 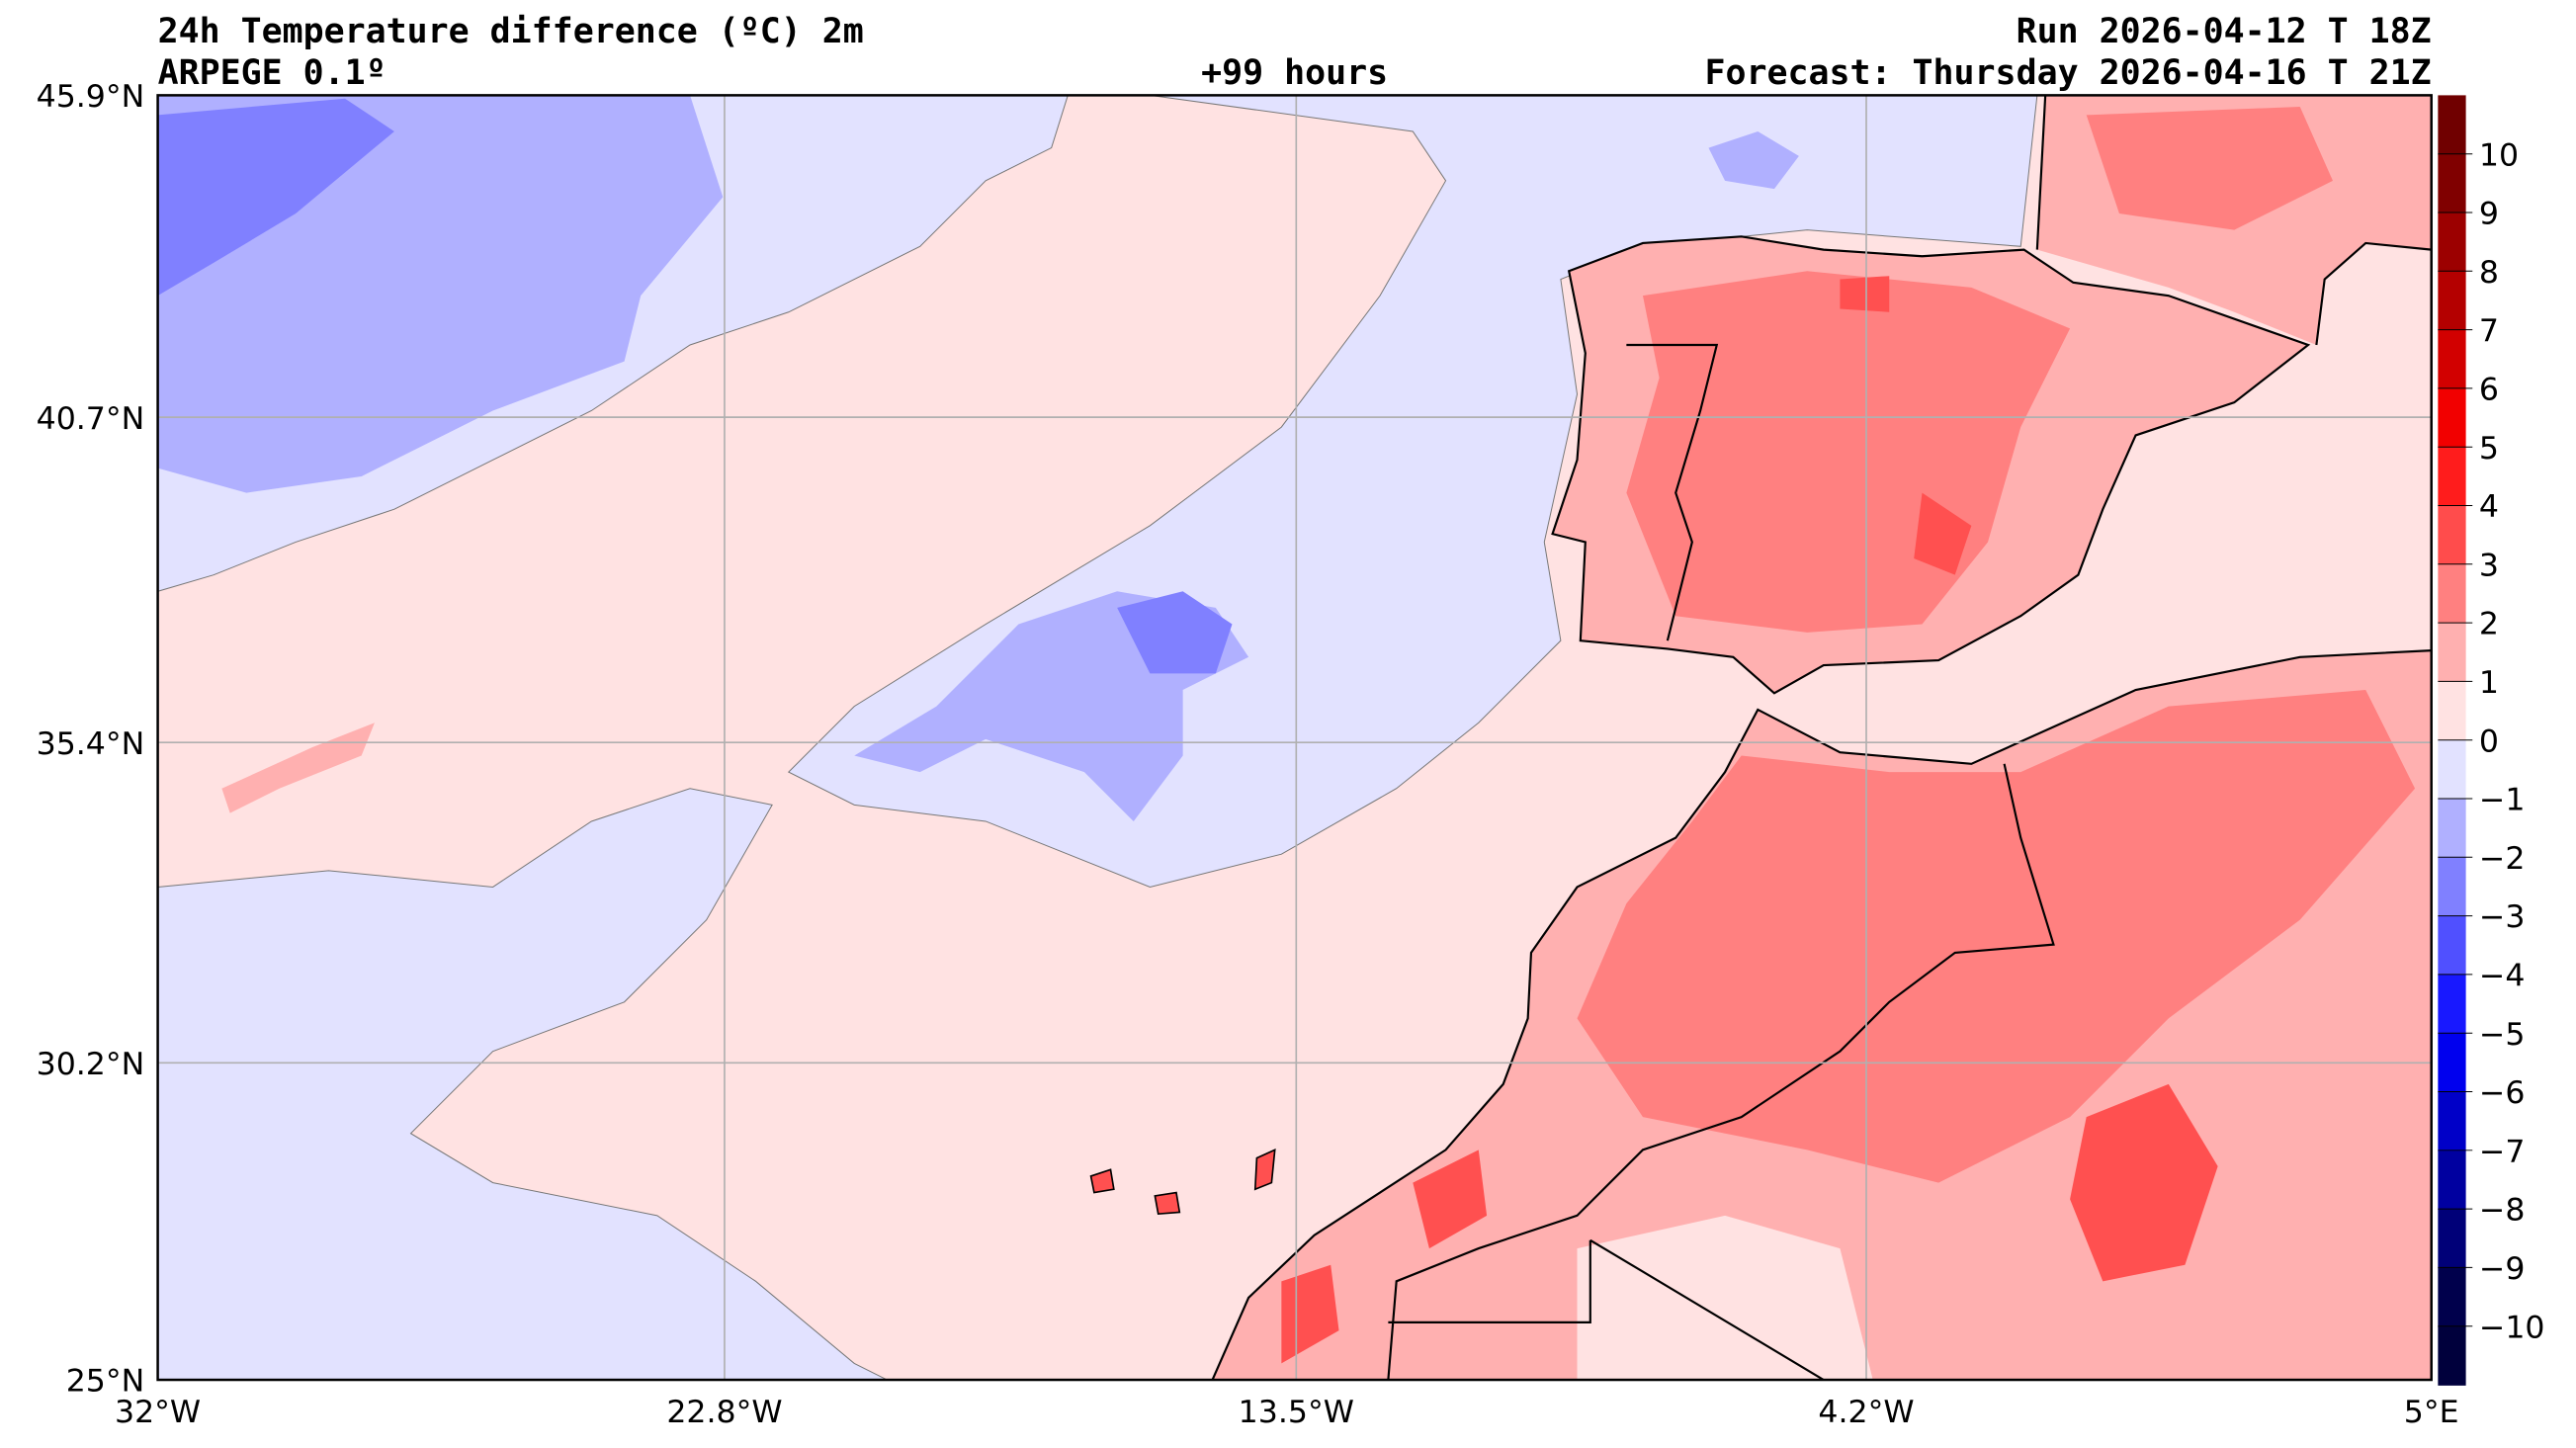 I want to click on colorbar-tick-label: 7, so click(x=2489, y=331).